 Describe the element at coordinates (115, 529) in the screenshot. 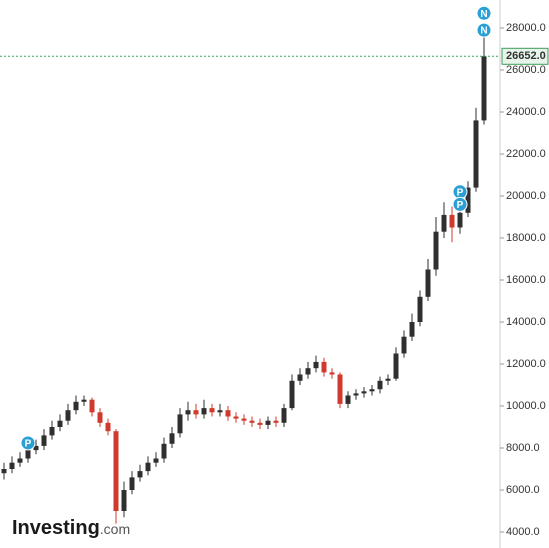

I see `logo-suffix: .com` at that location.